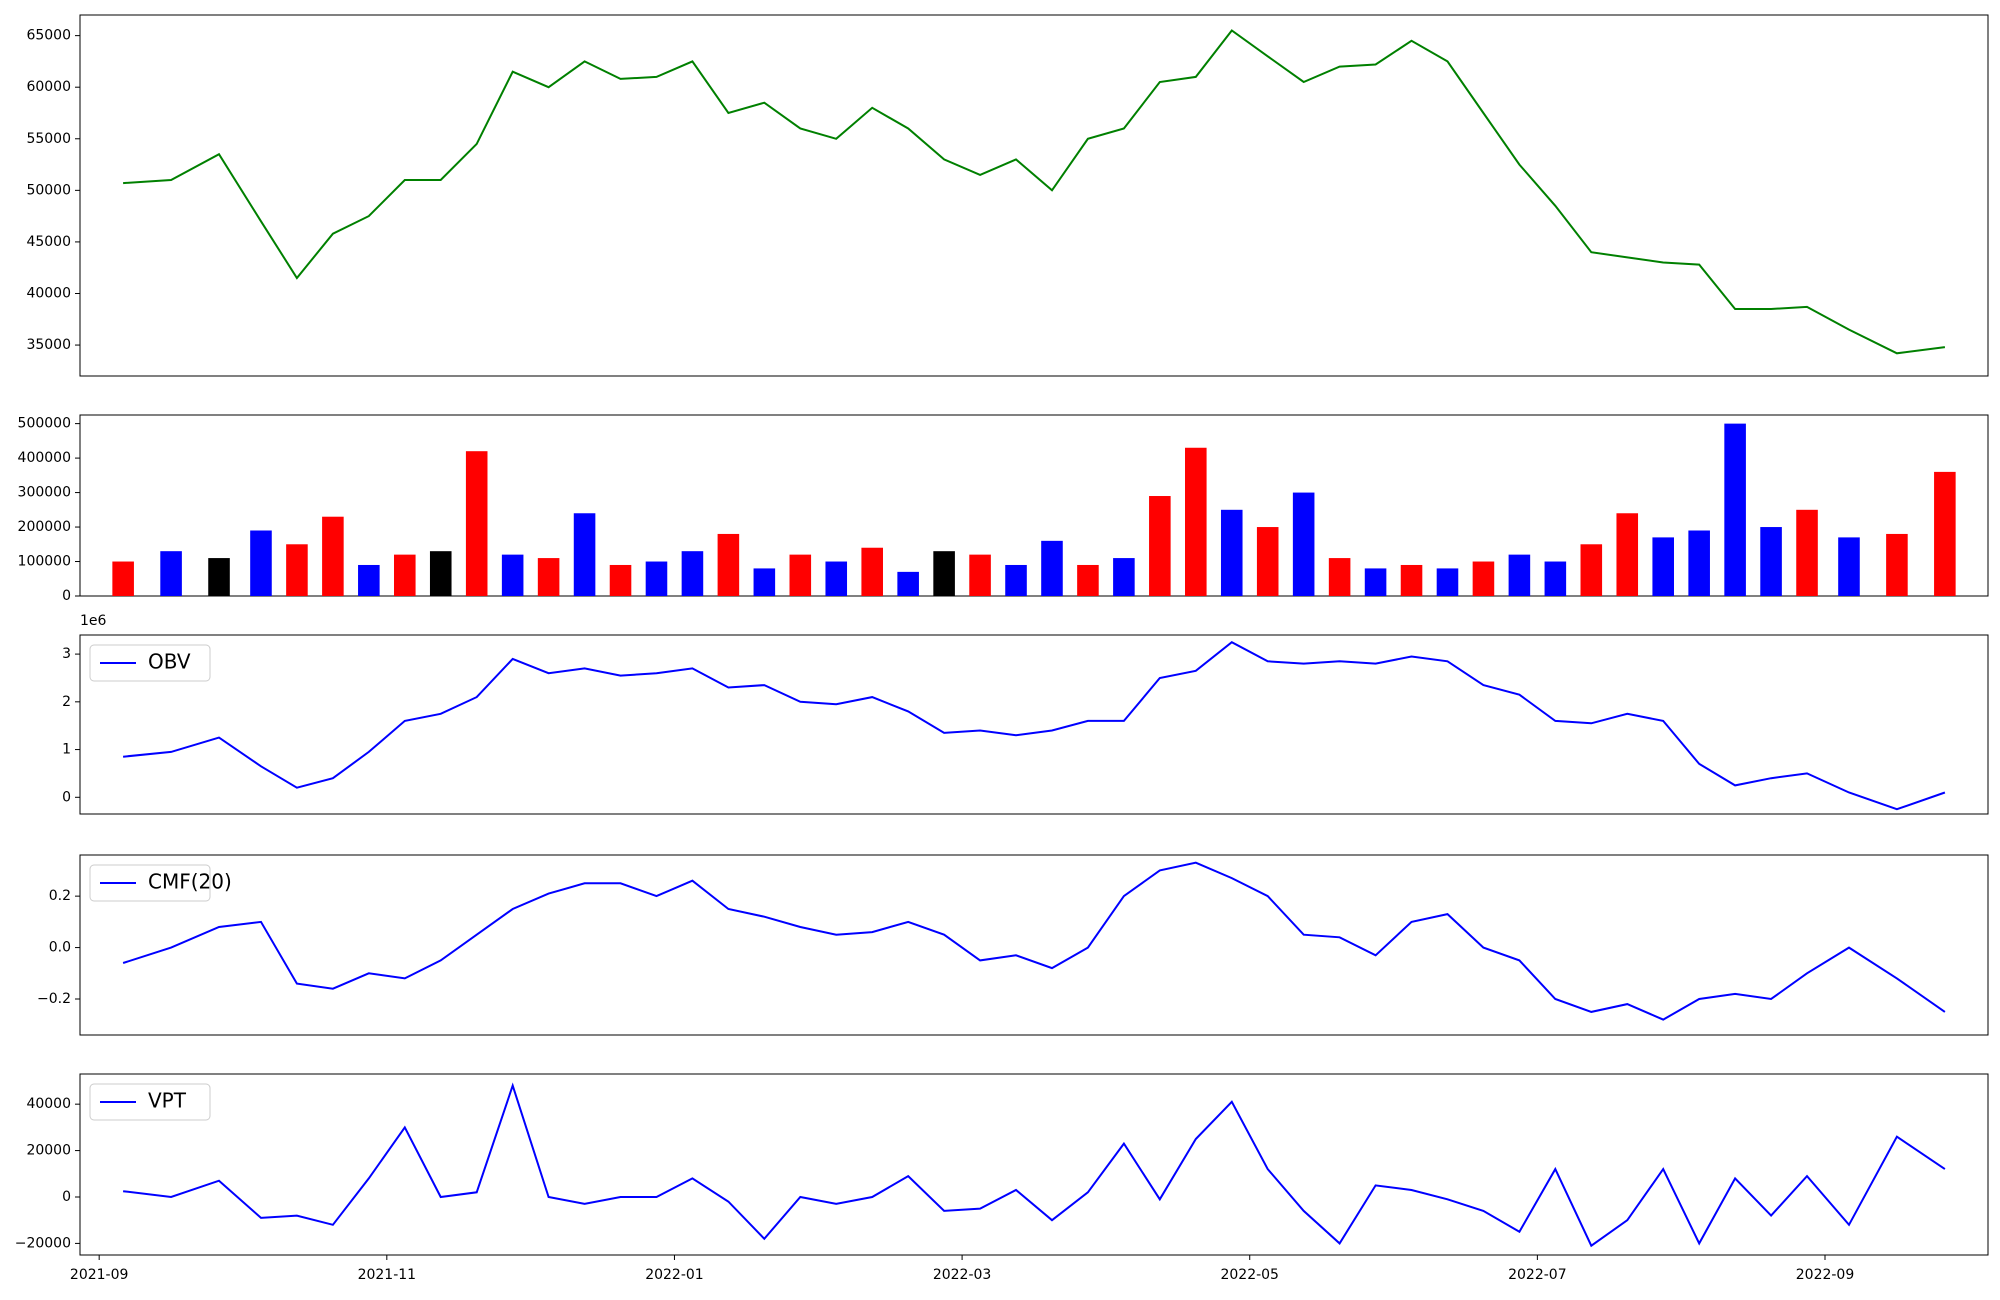 This screenshot has height=1300, width=2000. Describe the element at coordinates (99, 1275) in the screenshot. I see `x-tick-label: 2021-09` at that location.